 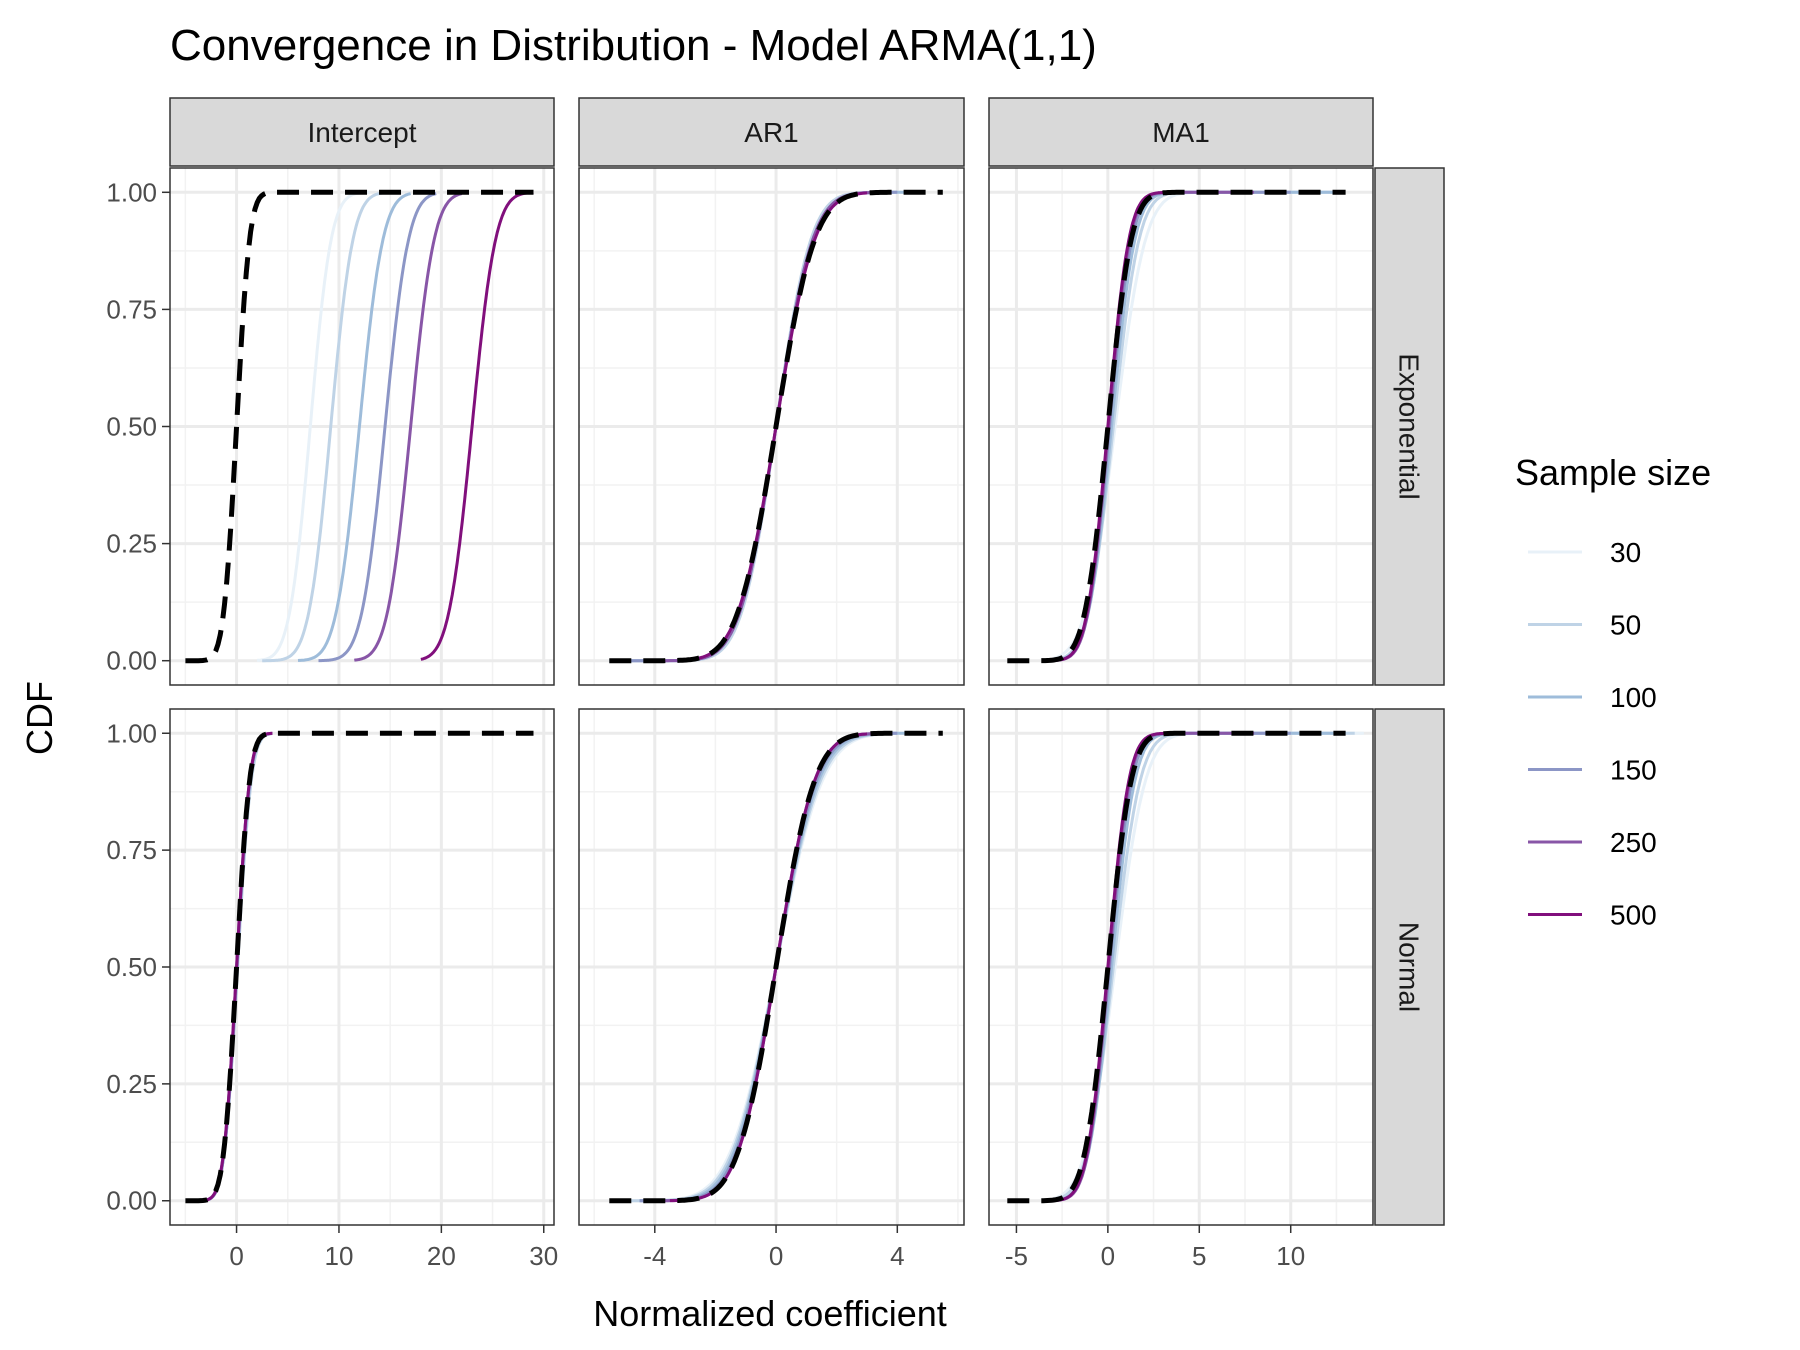 What do you see at coordinates (1613, 472) in the screenshot?
I see `legend-title: Sample size` at bounding box center [1613, 472].